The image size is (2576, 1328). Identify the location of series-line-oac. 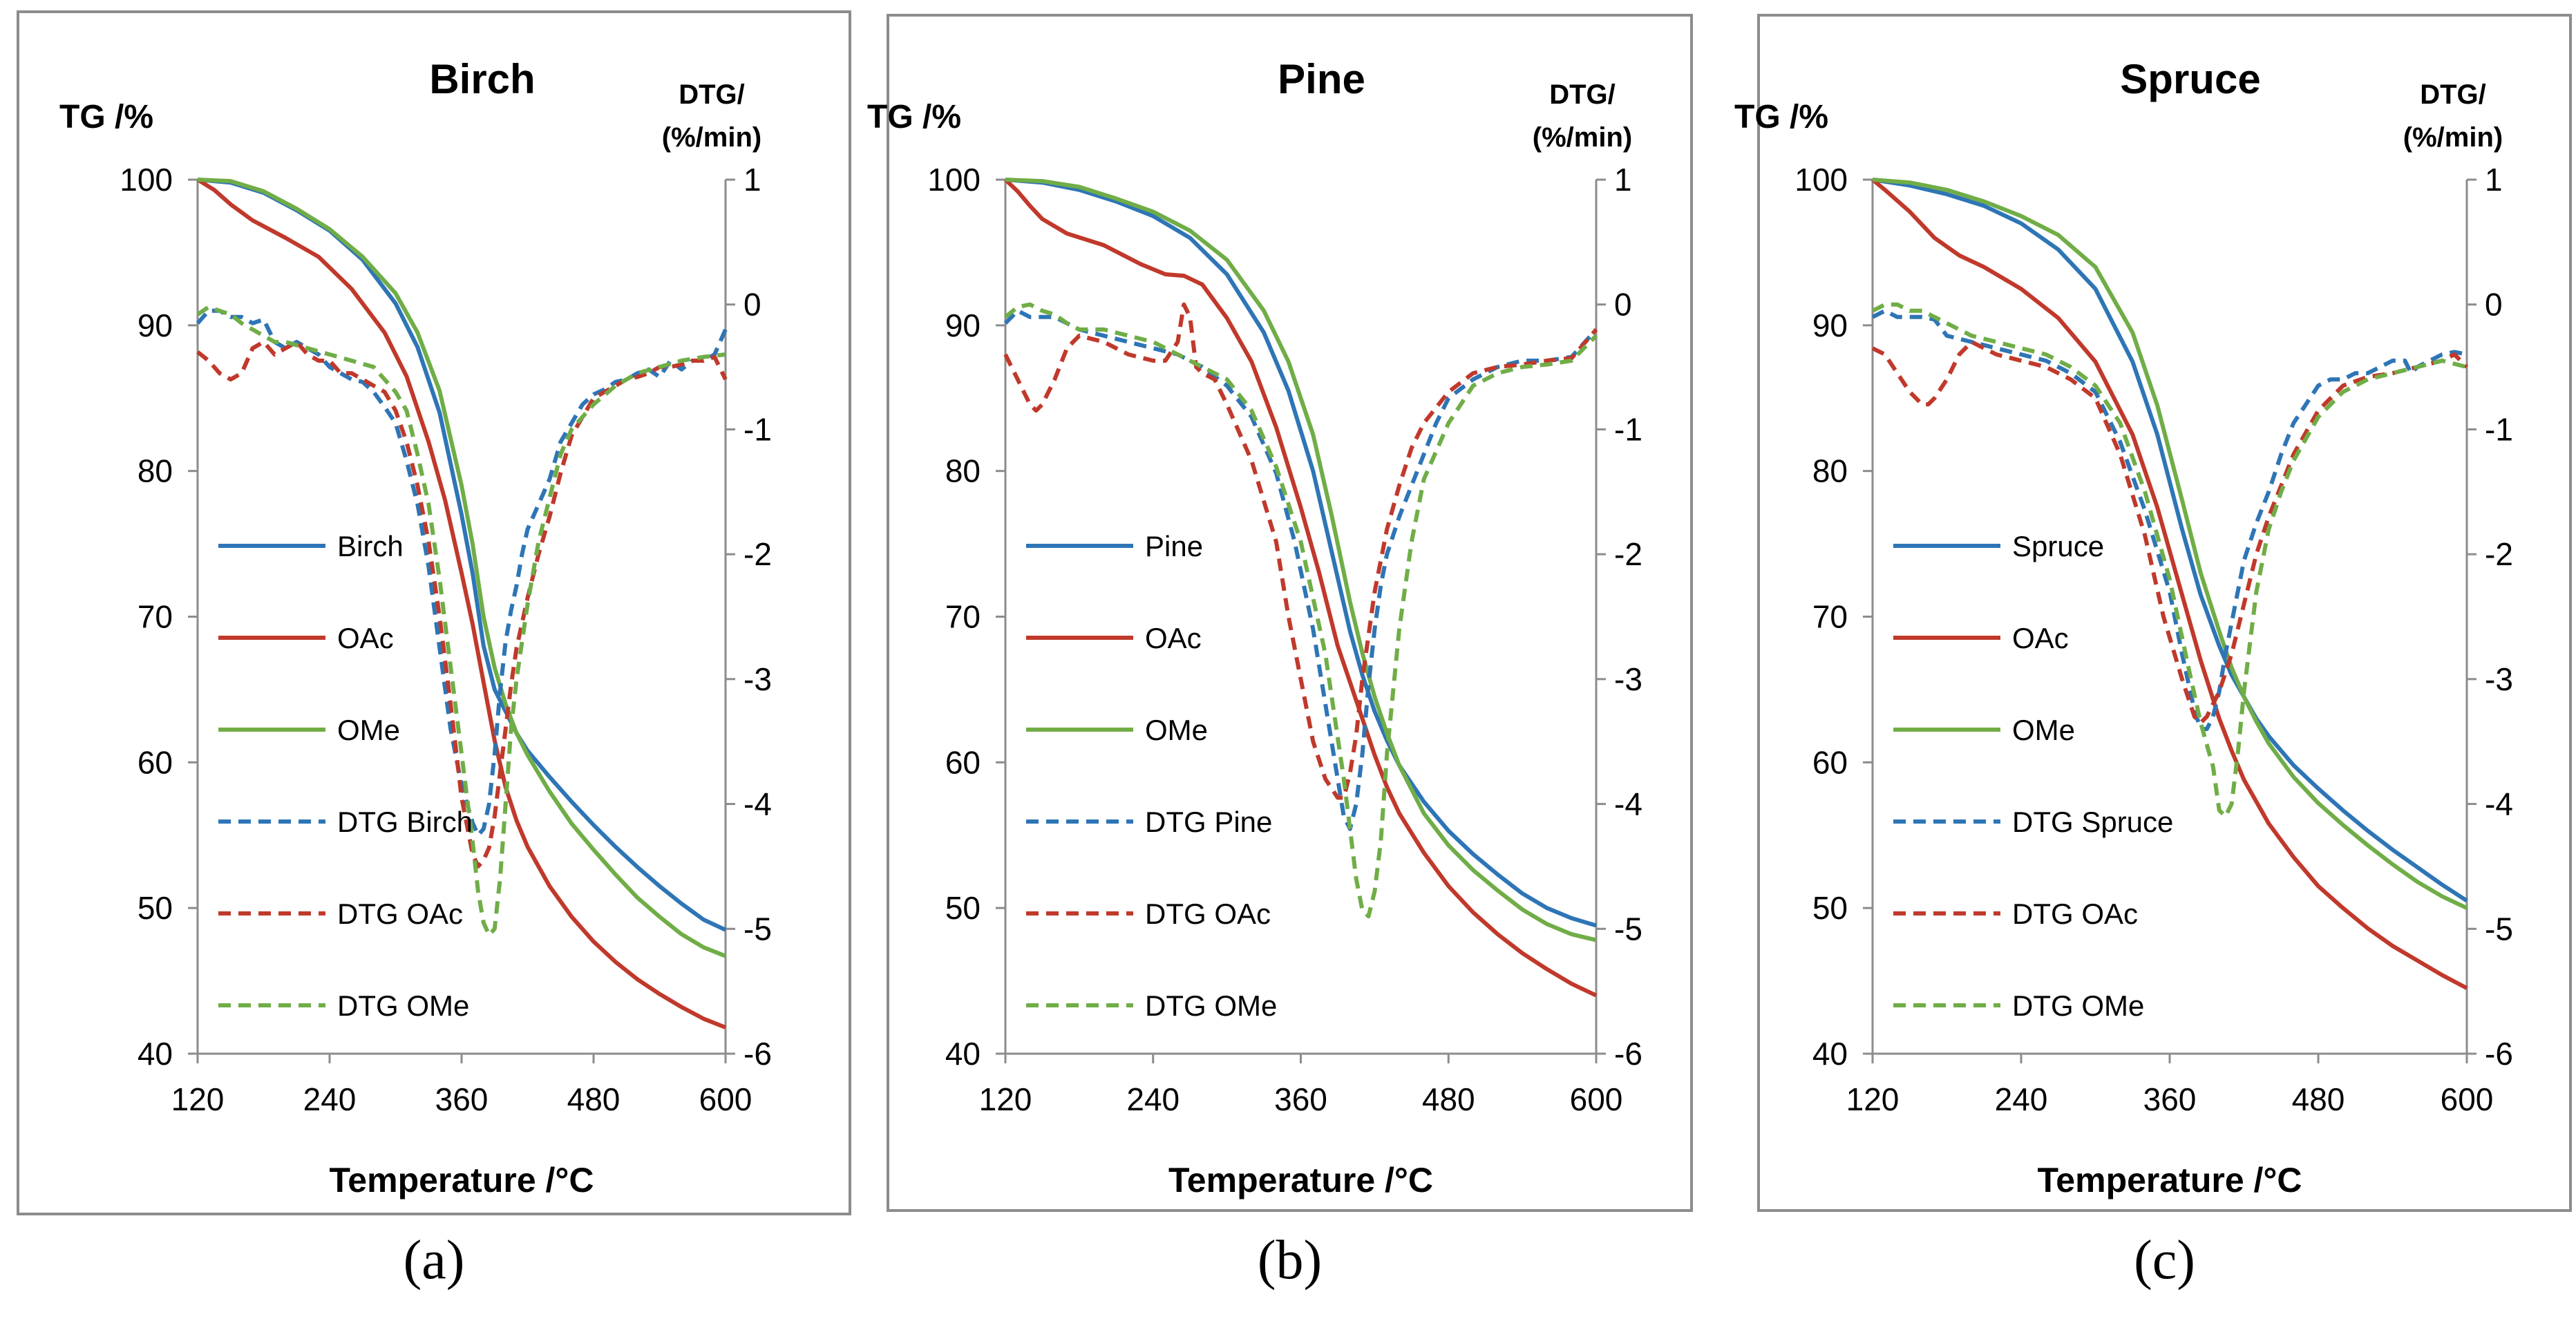
(1300, 588).